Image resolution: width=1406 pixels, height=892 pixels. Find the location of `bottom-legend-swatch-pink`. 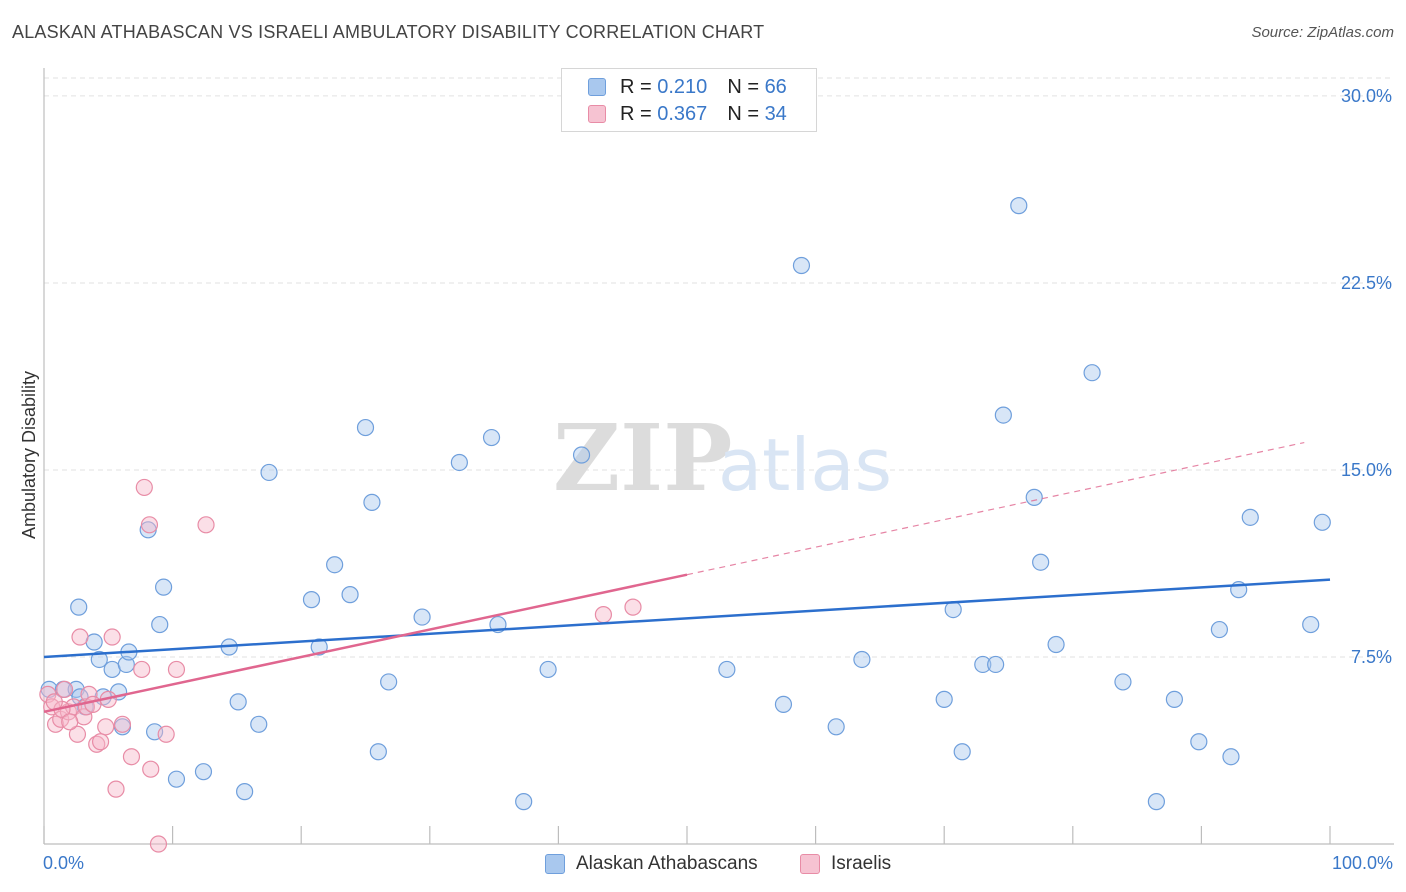

bottom-legend-swatch-pink is located at coordinates (810, 864).